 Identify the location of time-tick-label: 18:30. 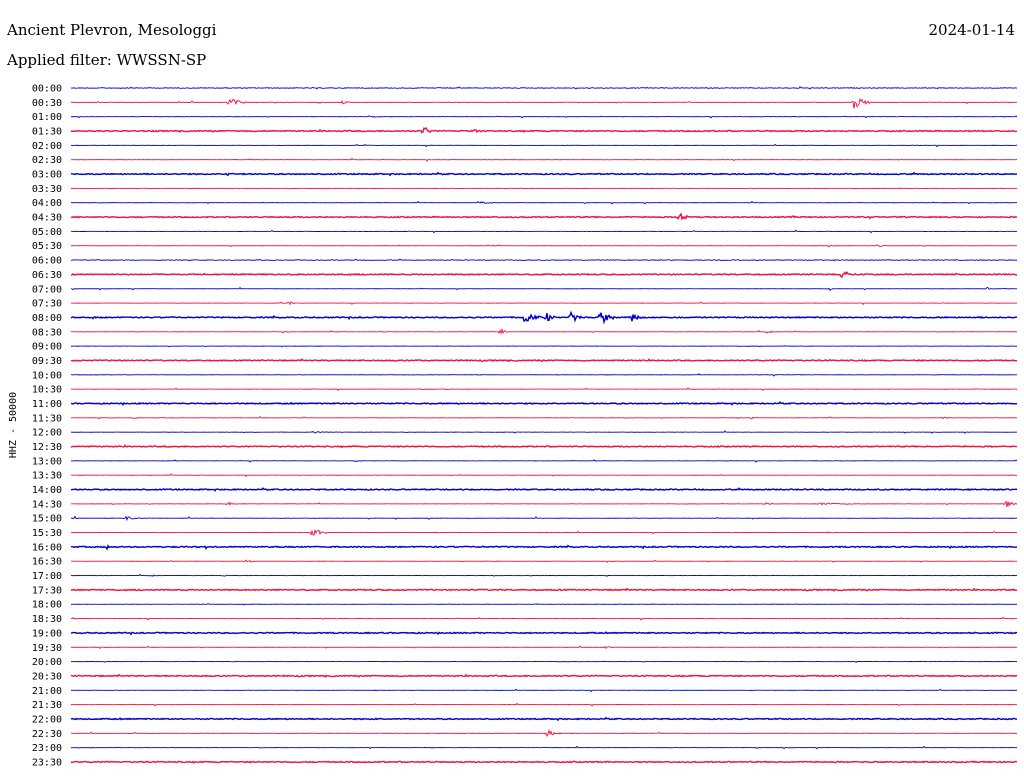
(47, 619).